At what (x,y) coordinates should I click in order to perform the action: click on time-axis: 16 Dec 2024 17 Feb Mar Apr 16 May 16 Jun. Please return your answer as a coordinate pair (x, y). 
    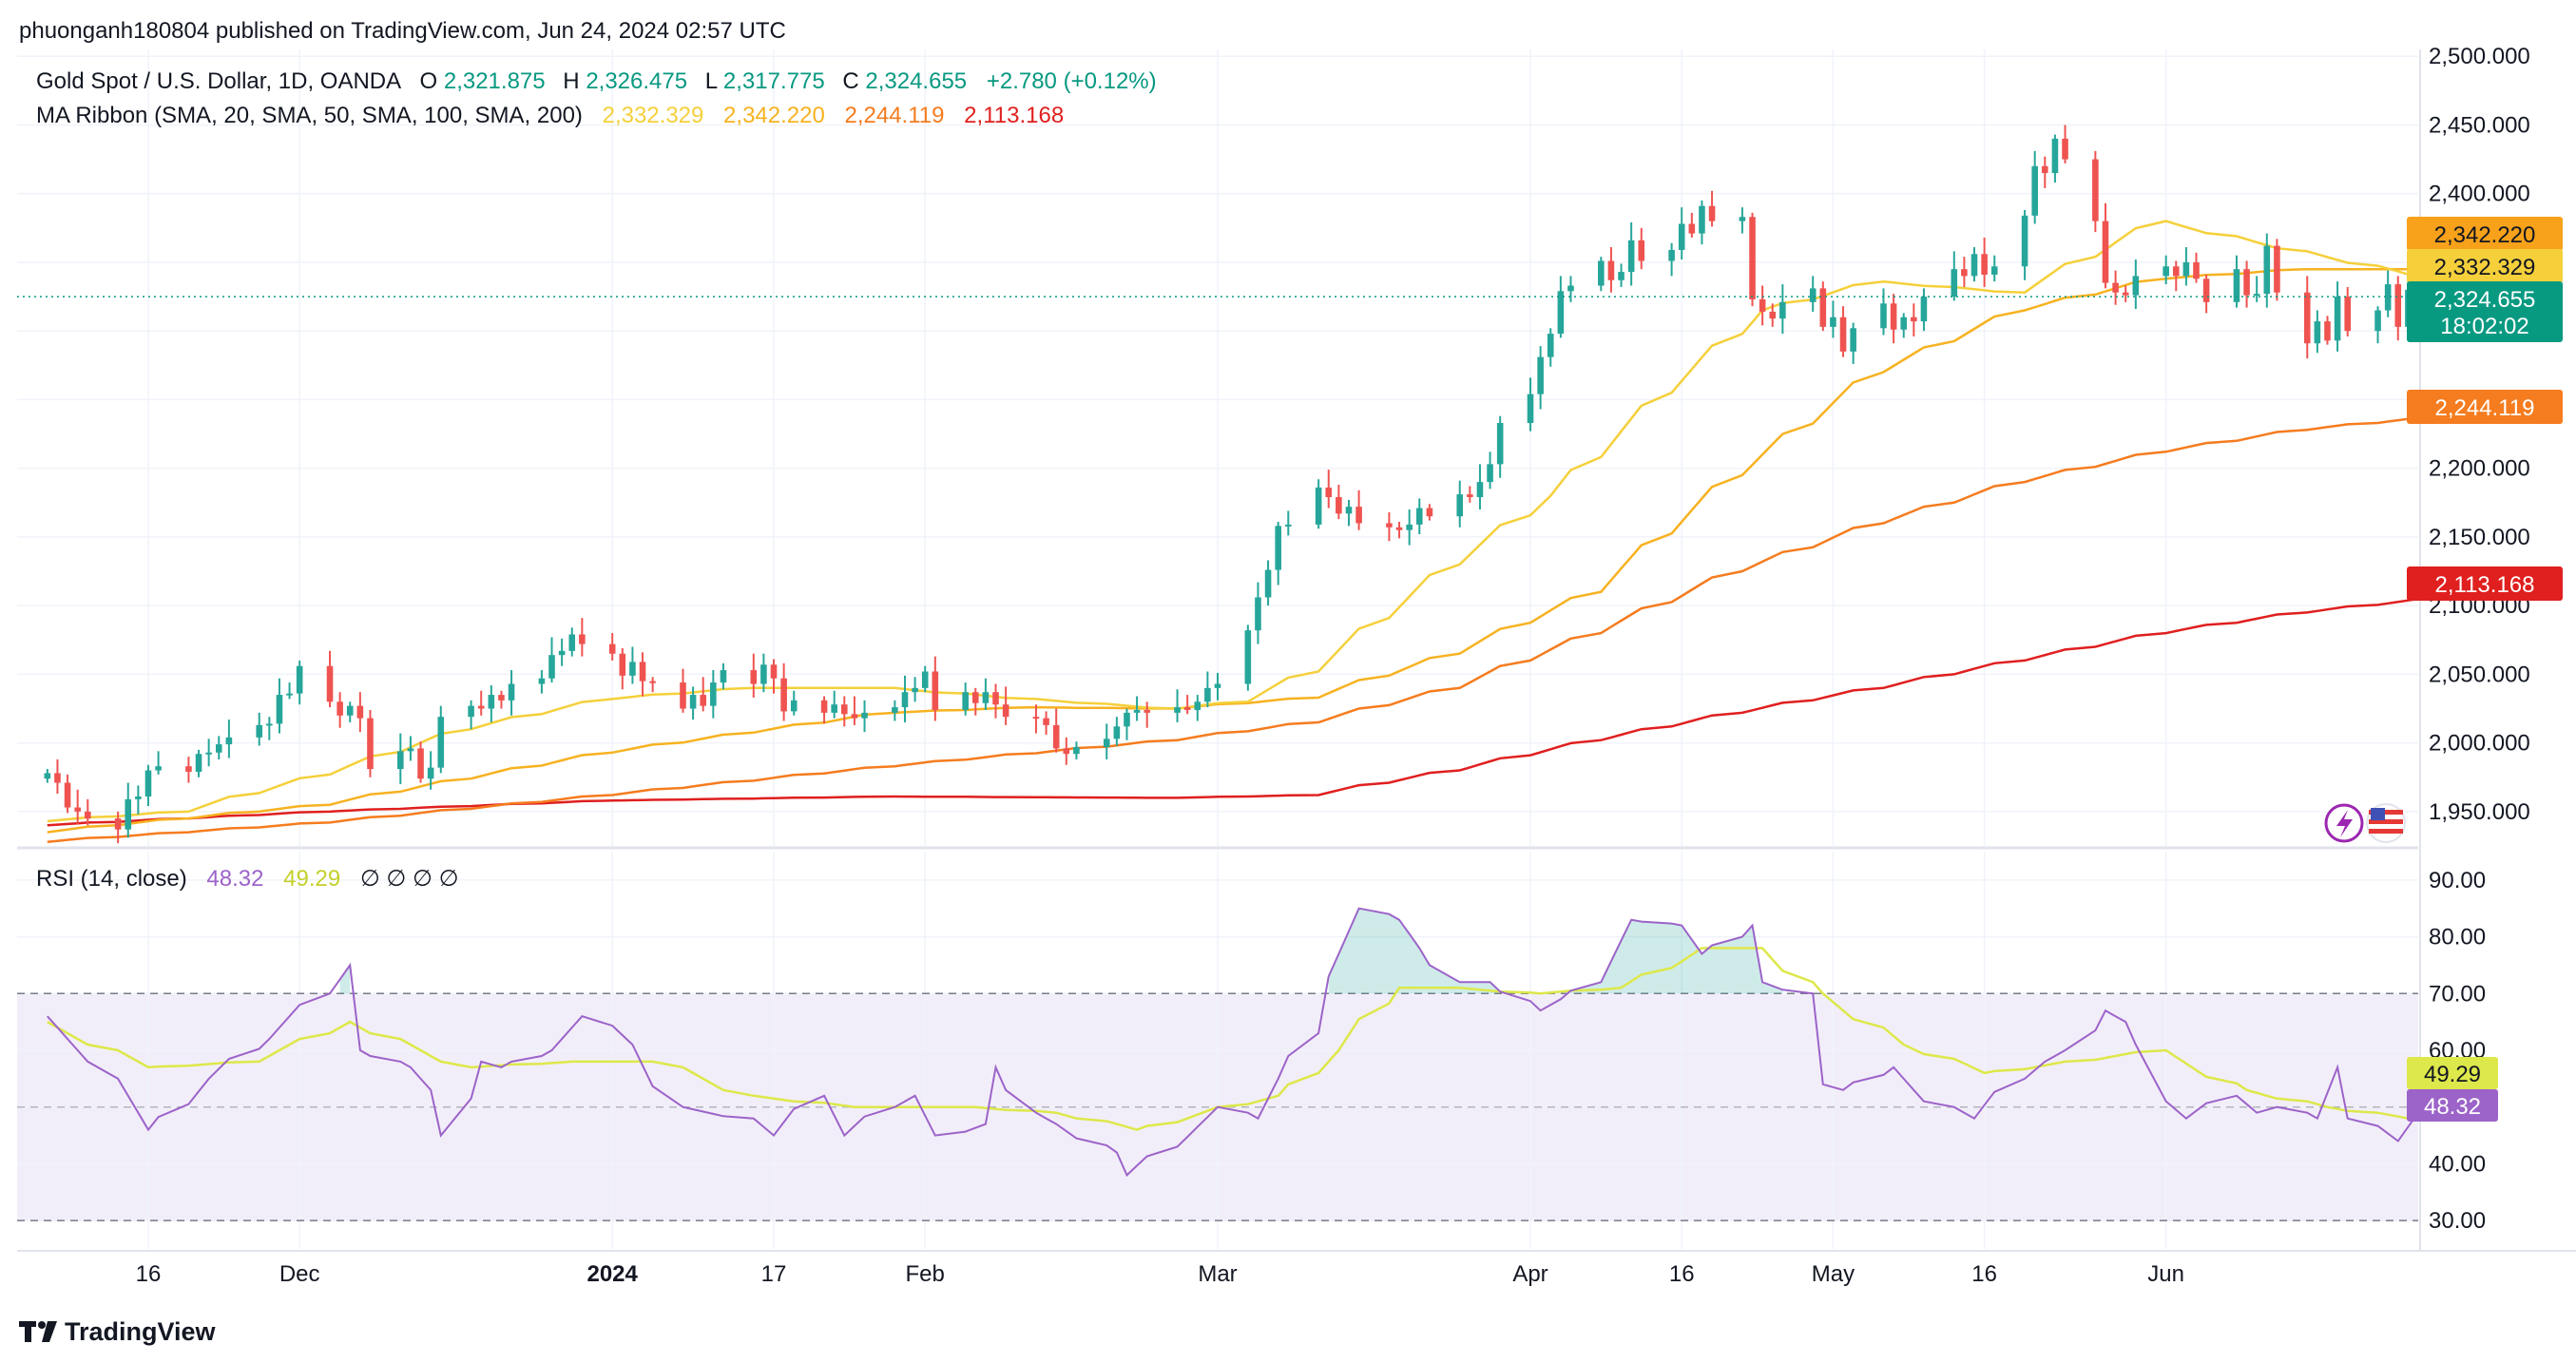
    Looking at the image, I should click on (1160, 1274).